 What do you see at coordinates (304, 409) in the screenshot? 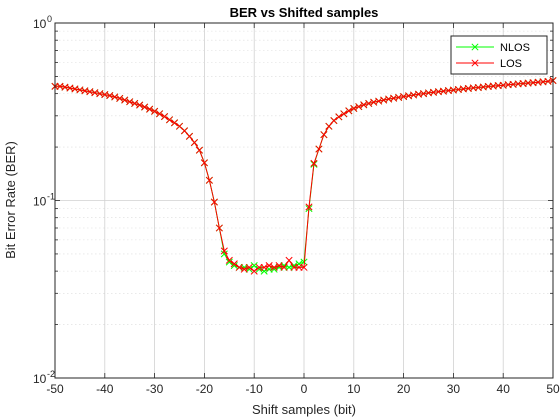
I see `x-axis-label: Shift samples (bit)` at bounding box center [304, 409].